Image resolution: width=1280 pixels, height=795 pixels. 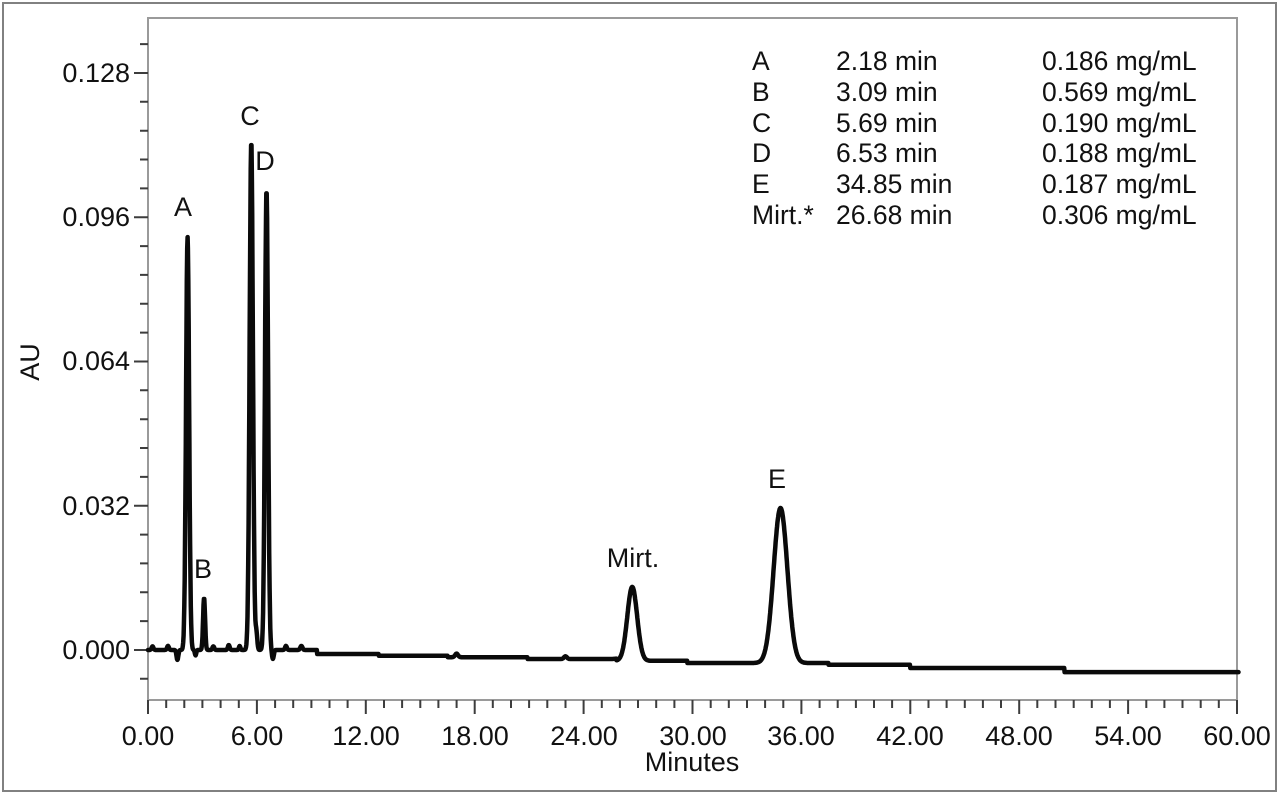 I want to click on annotation-row: D 6.53 min 0.188 mg/mL, so click(x=974, y=153).